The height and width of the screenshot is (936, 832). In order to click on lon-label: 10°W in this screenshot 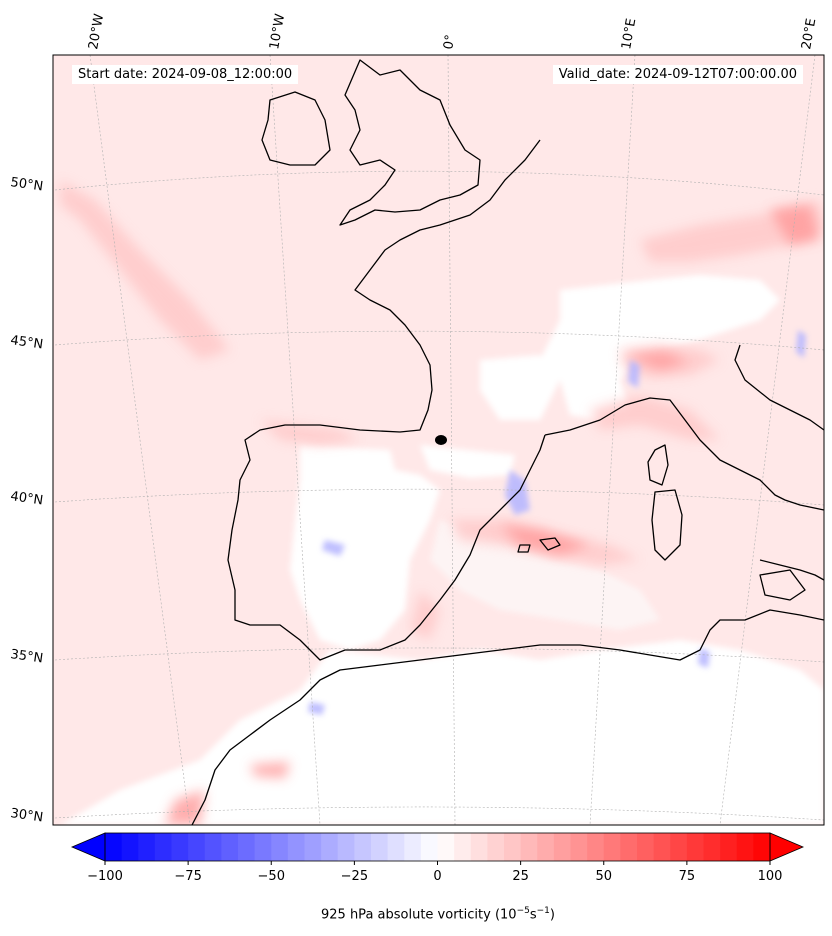, I will do `click(277, 32)`.